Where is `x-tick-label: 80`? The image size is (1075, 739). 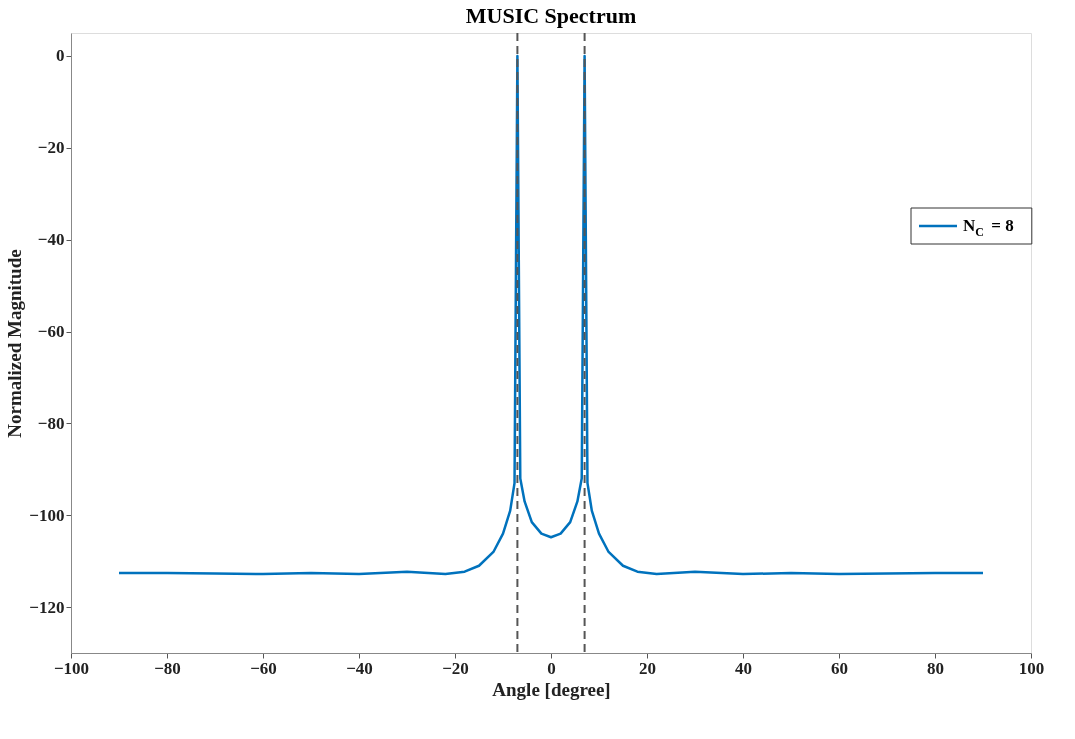
x-tick-label: 80 is located at coordinates (935, 668).